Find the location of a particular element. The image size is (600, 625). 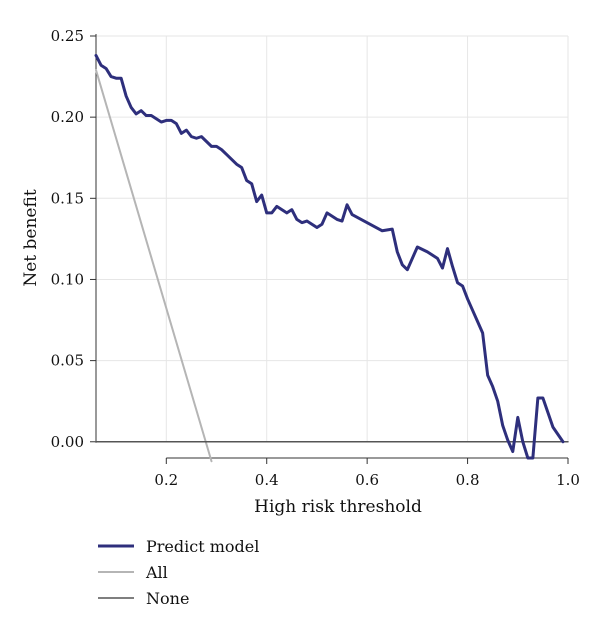

legend: Predict model All None is located at coordinates (178, 572).